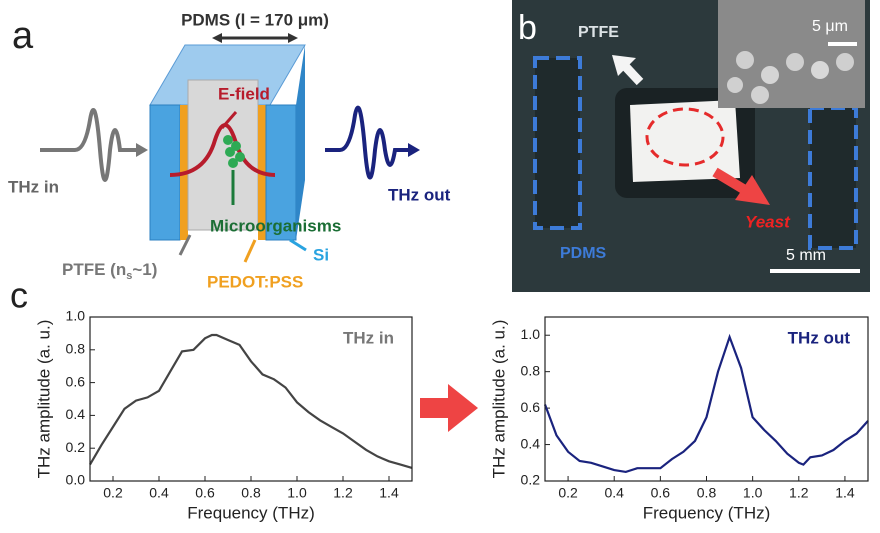  What do you see at coordinates (165, 172) in the screenshot?
I see `left-slab` at bounding box center [165, 172].